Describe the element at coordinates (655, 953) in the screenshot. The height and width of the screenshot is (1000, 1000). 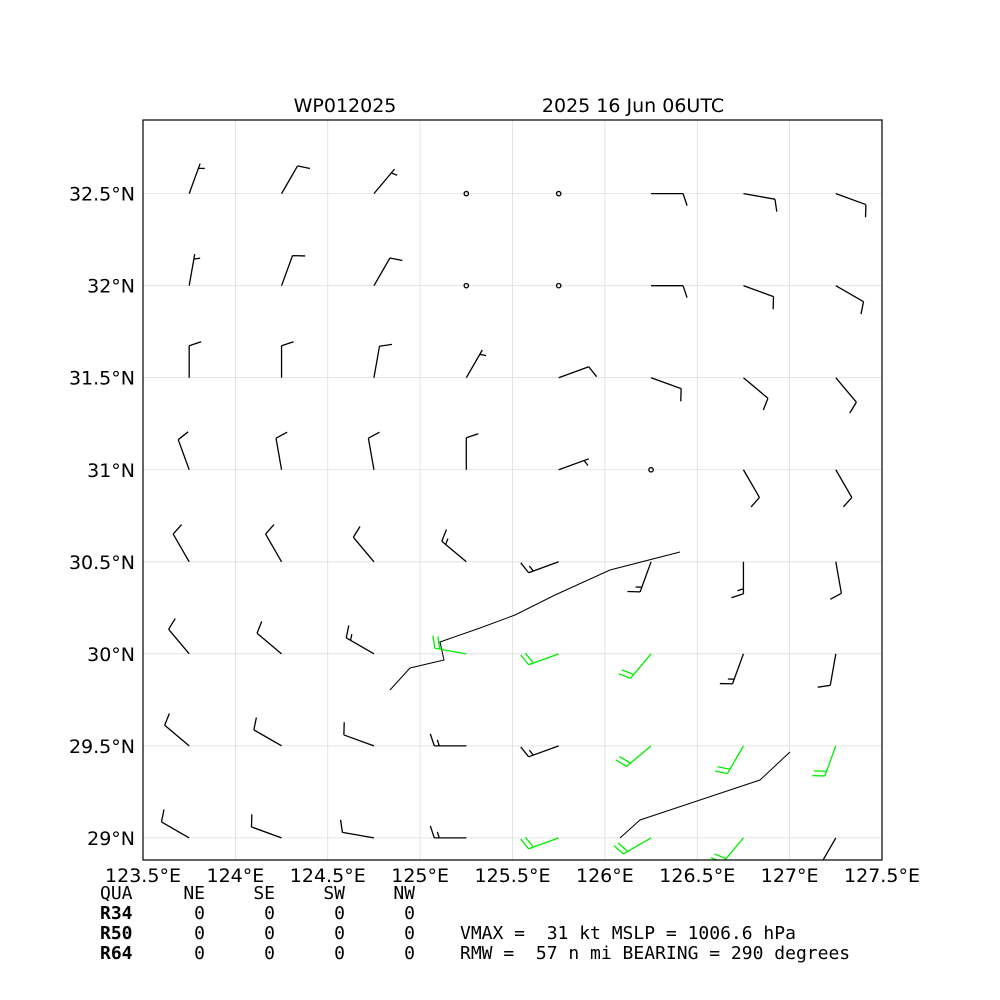
I see `info-line: RMW = 57 n mi BEARING = 290 degrees` at that location.